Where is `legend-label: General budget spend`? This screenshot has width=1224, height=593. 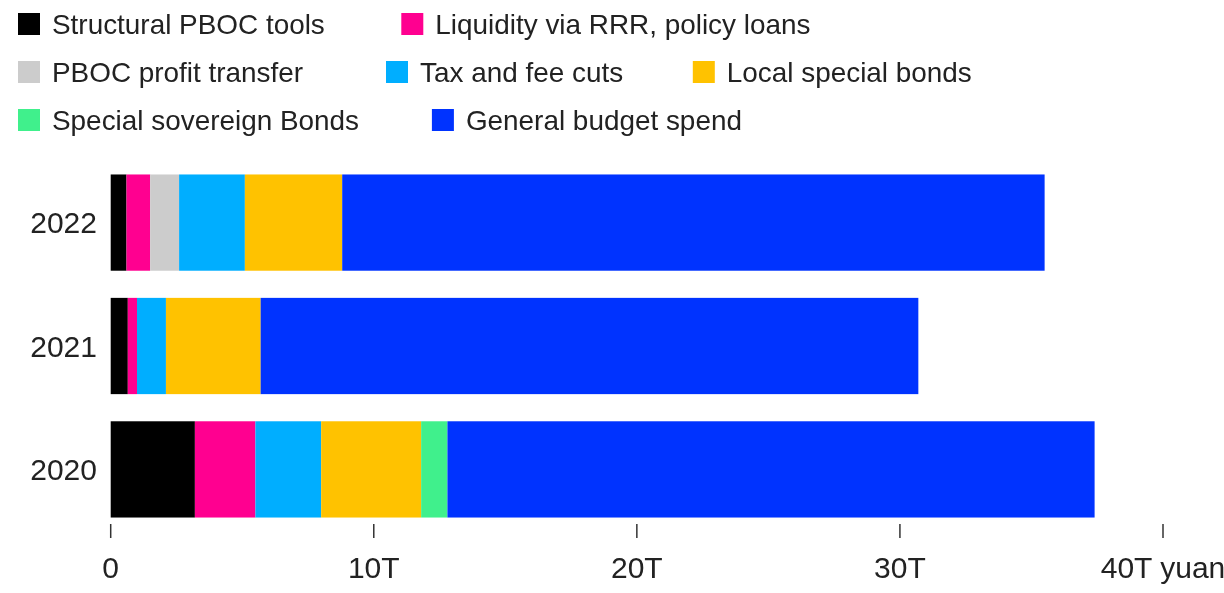 legend-label: General budget spend is located at coordinates (603, 120).